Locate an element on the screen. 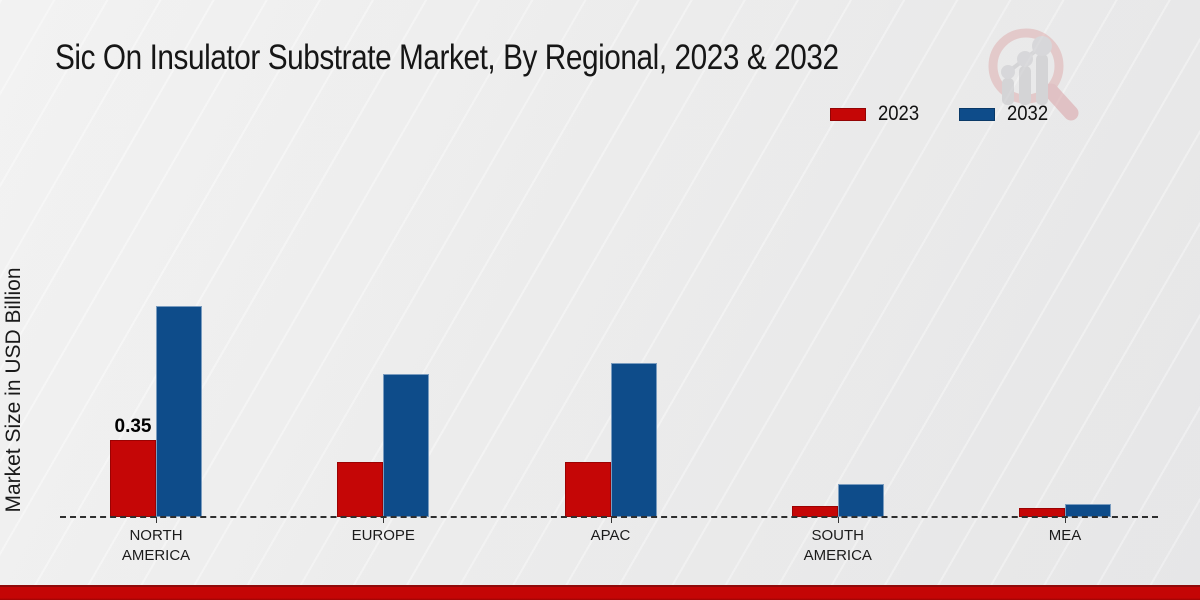  x-axis-tick-mea is located at coordinates (1065, 520).